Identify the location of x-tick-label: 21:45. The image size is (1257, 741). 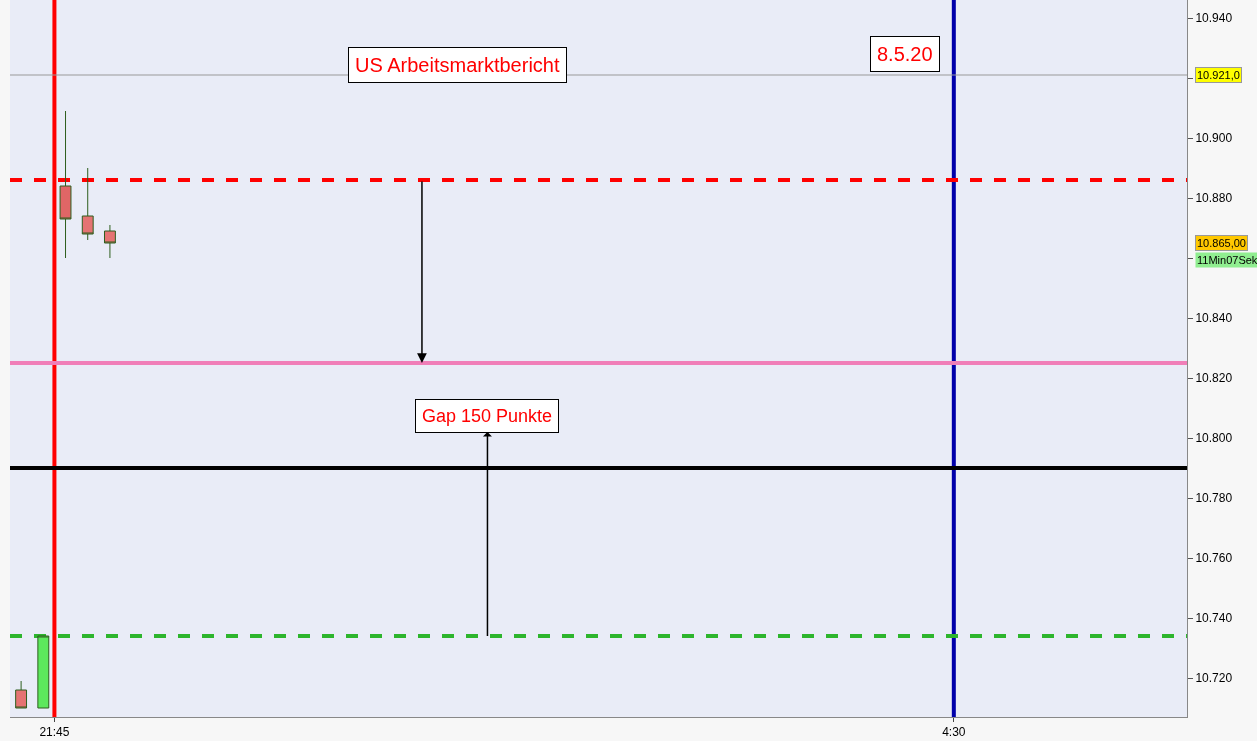
(54, 732).